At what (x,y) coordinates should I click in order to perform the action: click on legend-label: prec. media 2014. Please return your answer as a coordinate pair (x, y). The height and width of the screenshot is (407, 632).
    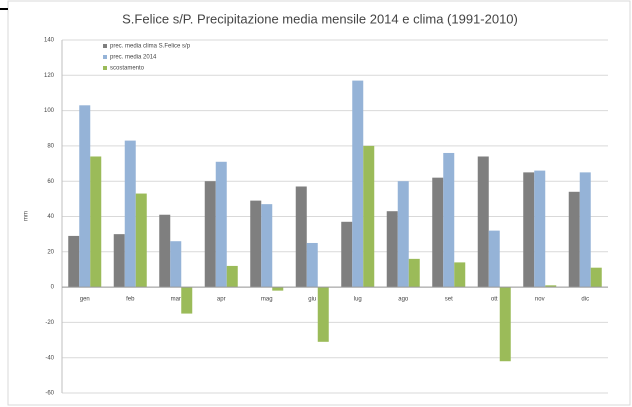
    Looking at the image, I should click on (133, 58).